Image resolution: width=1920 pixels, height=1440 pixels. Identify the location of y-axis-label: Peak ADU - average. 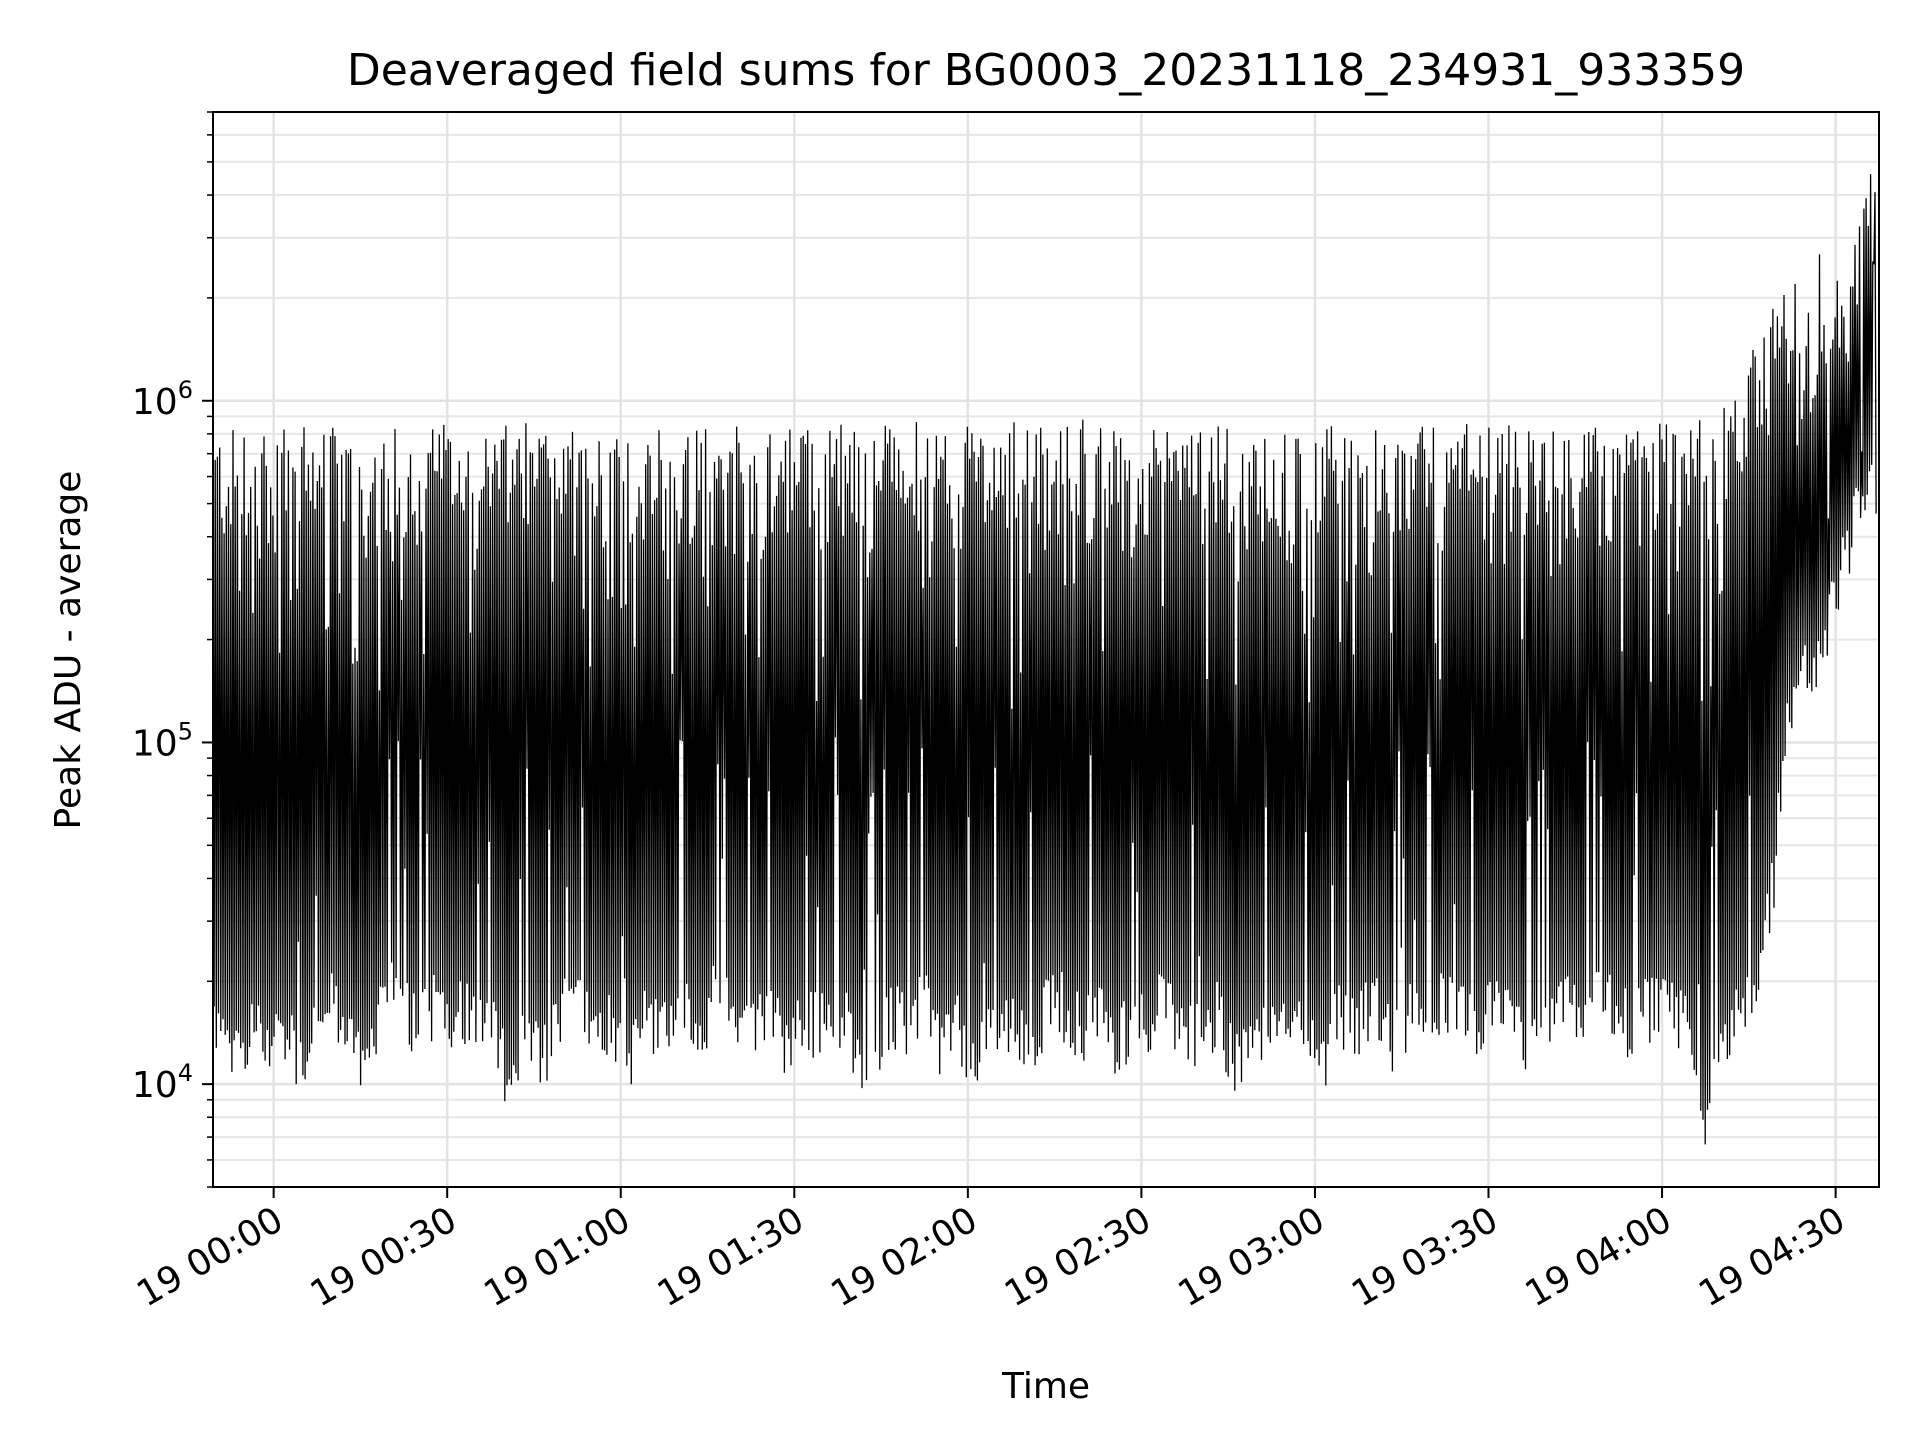
(68, 650).